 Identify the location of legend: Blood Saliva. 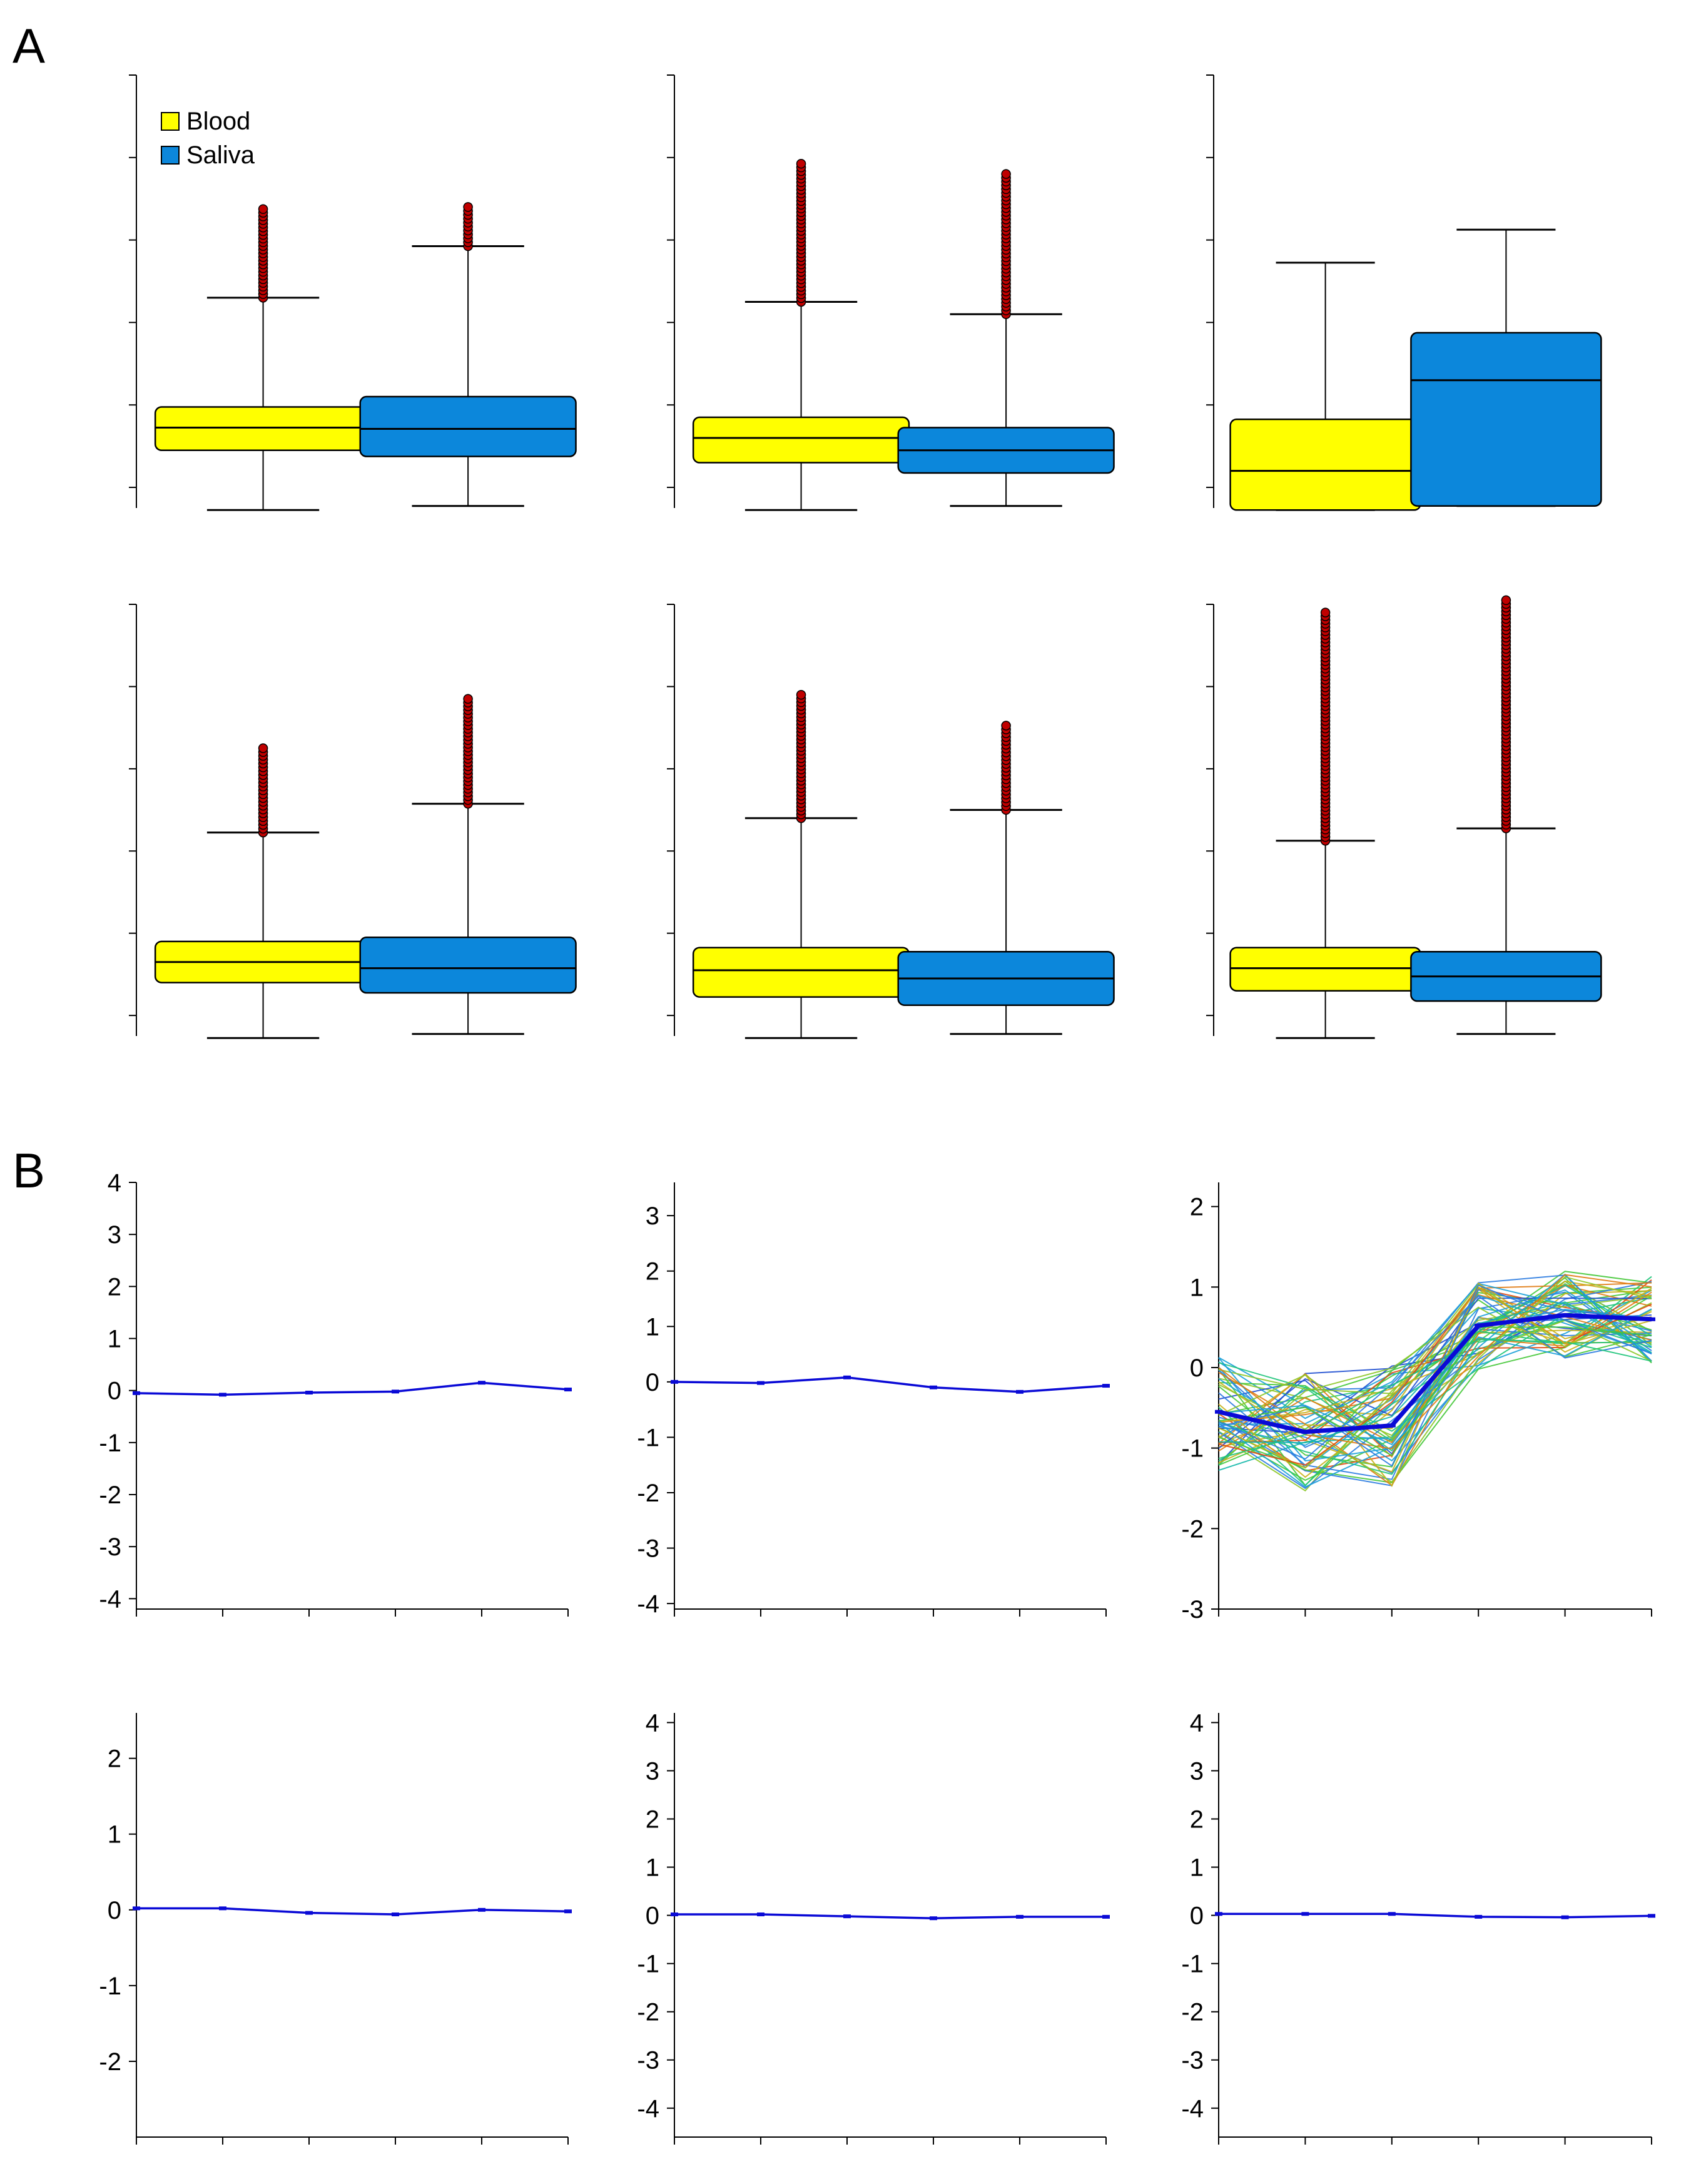
(208, 139).